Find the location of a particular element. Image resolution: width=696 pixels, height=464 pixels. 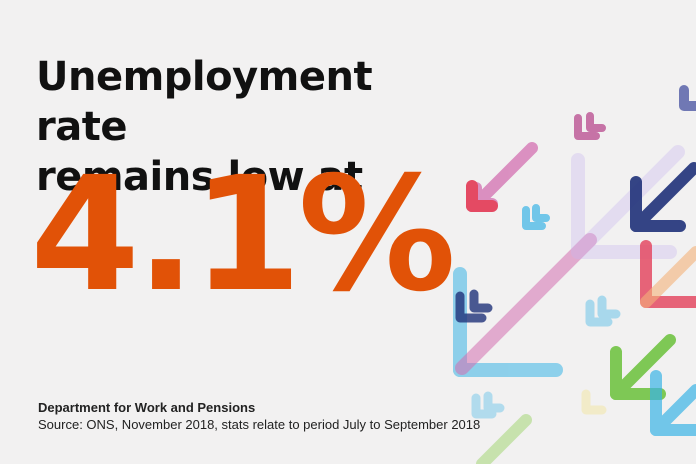

headline-line-2: remains low at is located at coordinates (199, 177).